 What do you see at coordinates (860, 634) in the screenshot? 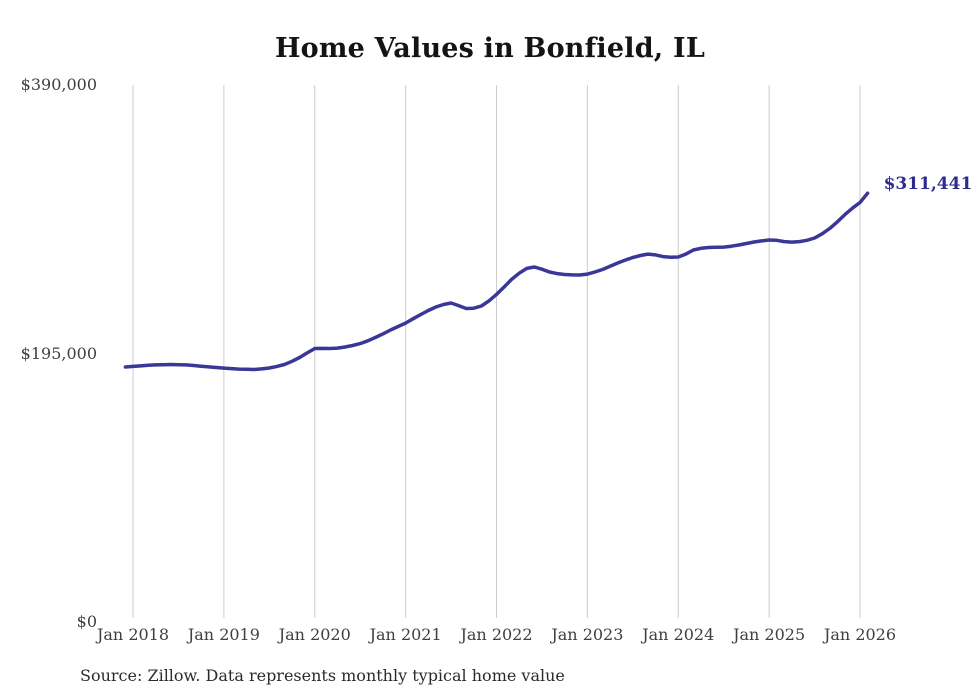
I see `x-tick-label: Jan 2026` at bounding box center [860, 634].